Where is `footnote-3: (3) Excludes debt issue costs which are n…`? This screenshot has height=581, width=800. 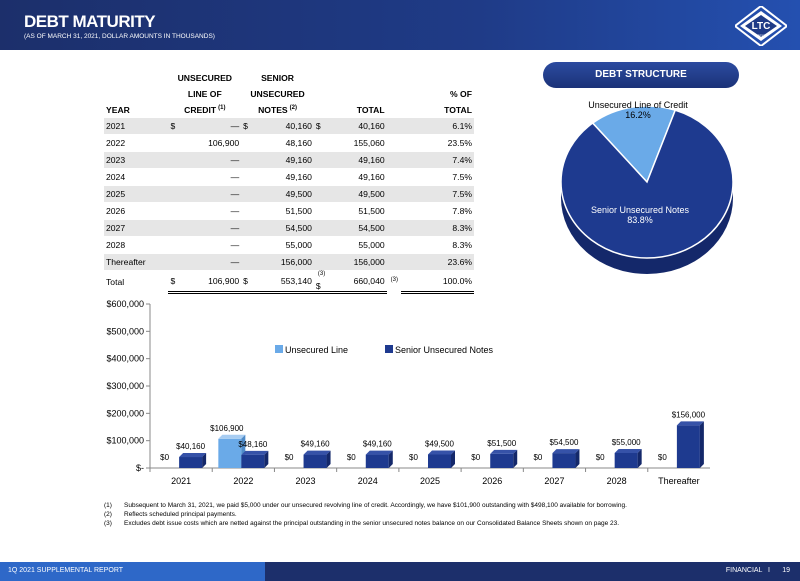 footnote-3: (3) Excludes debt issue costs which are n… is located at coordinates (362, 523).